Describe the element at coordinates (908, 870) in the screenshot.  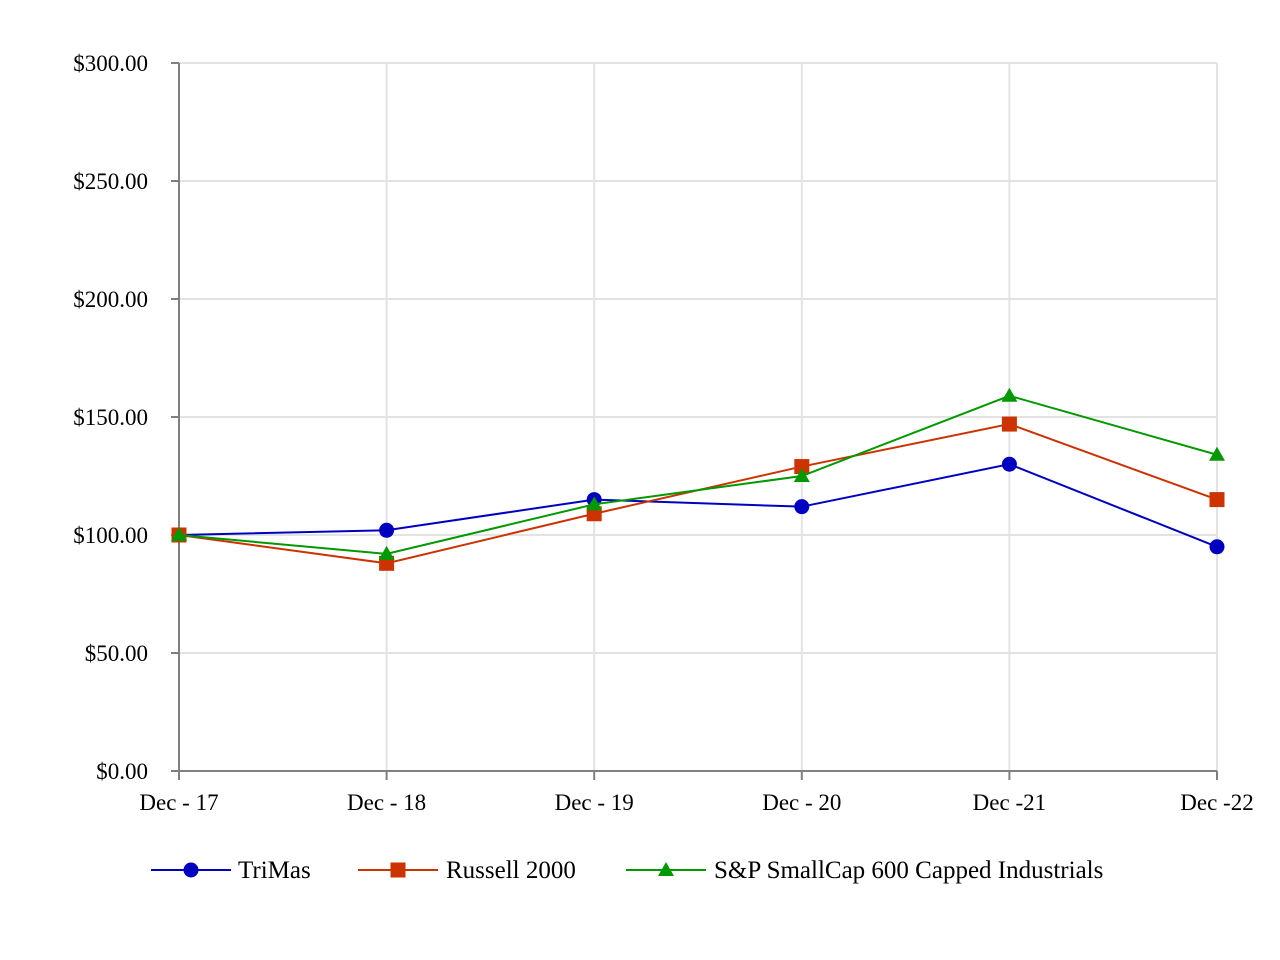
I see `legend-label: S&P SmallCap 600 Capped Industrials` at that location.